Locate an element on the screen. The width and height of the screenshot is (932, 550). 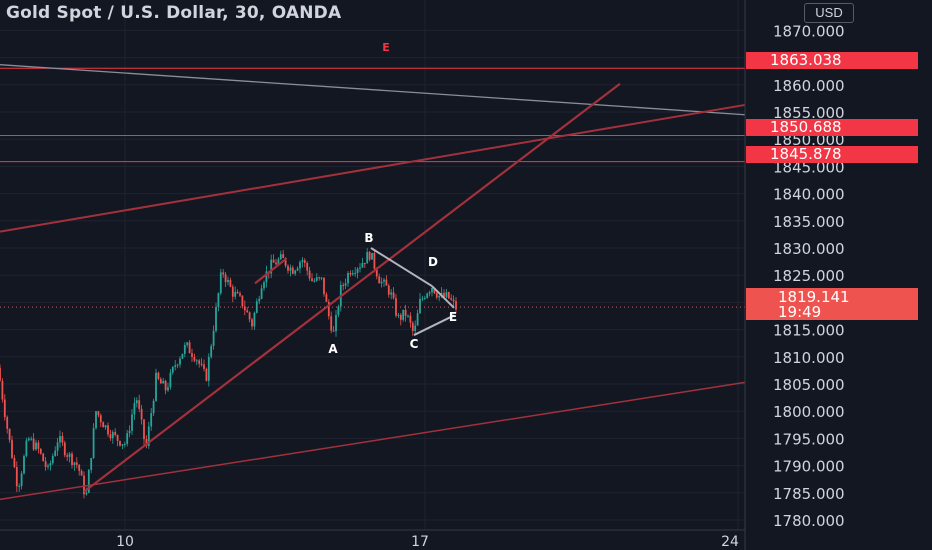
y-tick-label: 1860.000 is located at coordinates (809, 86).